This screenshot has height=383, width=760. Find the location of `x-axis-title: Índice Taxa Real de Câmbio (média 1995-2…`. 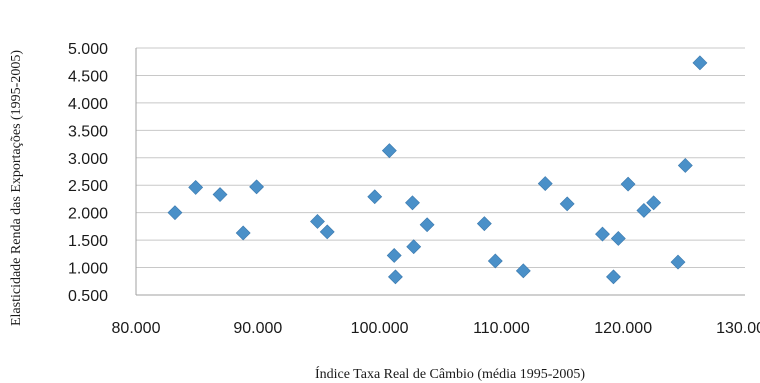

x-axis-title: Índice Taxa Real de Câmbio (média 1995-2… is located at coordinates (450, 373).